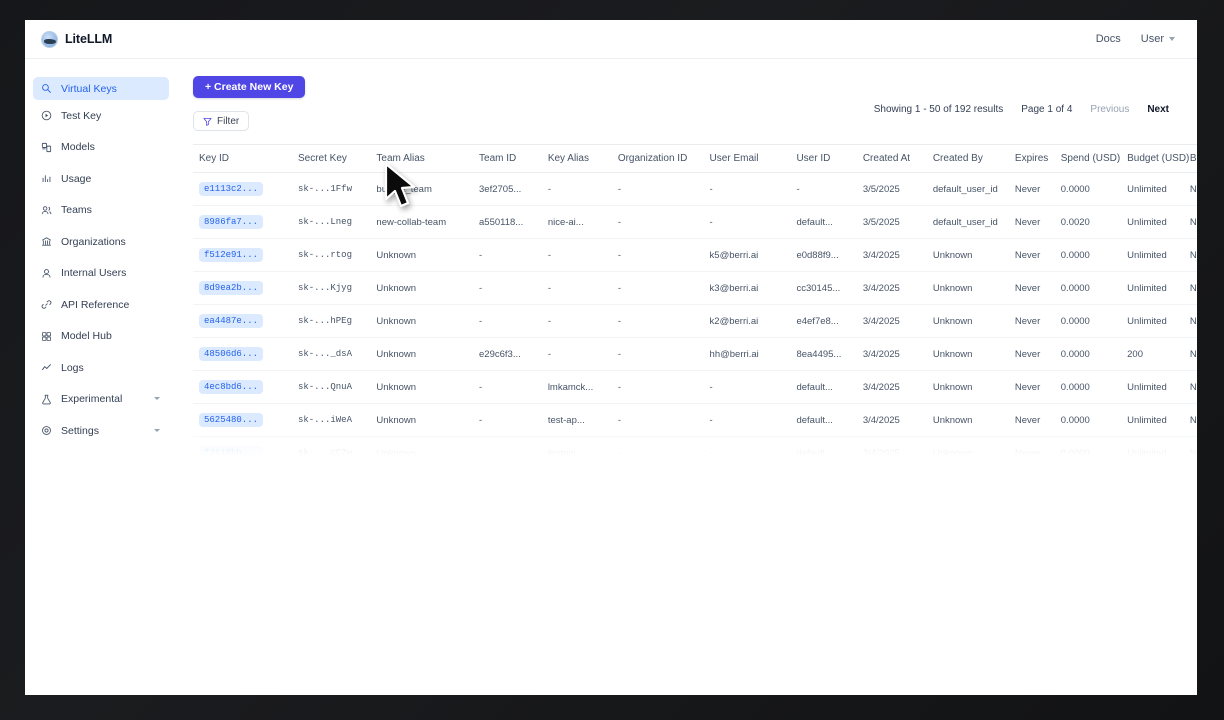 Image resolution: width=1224 pixels, height=720 pixels. I want to click on previous-page-button: Previous, so click(1110, 109).